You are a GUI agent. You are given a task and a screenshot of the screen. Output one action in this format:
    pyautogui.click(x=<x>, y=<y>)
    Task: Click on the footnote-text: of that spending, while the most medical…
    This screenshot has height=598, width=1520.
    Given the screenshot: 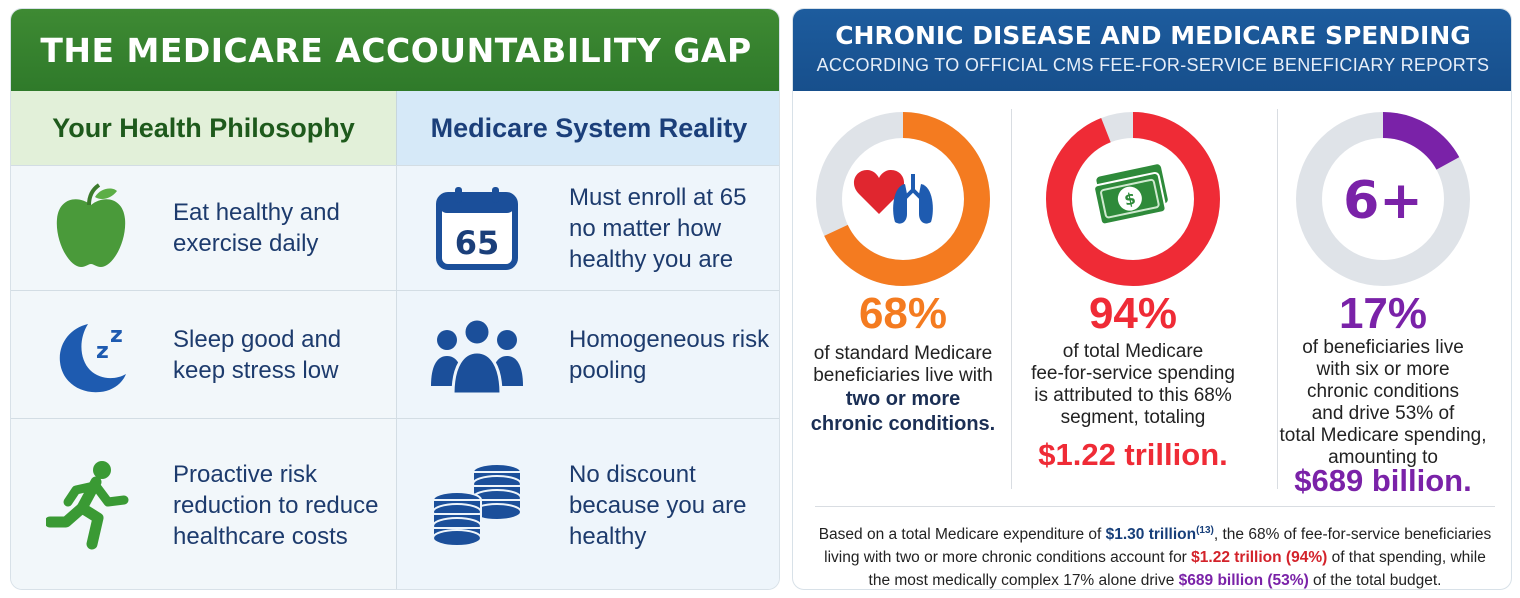 What is the action you would take?
    pyautogui.click(x=1177, y=569)
    